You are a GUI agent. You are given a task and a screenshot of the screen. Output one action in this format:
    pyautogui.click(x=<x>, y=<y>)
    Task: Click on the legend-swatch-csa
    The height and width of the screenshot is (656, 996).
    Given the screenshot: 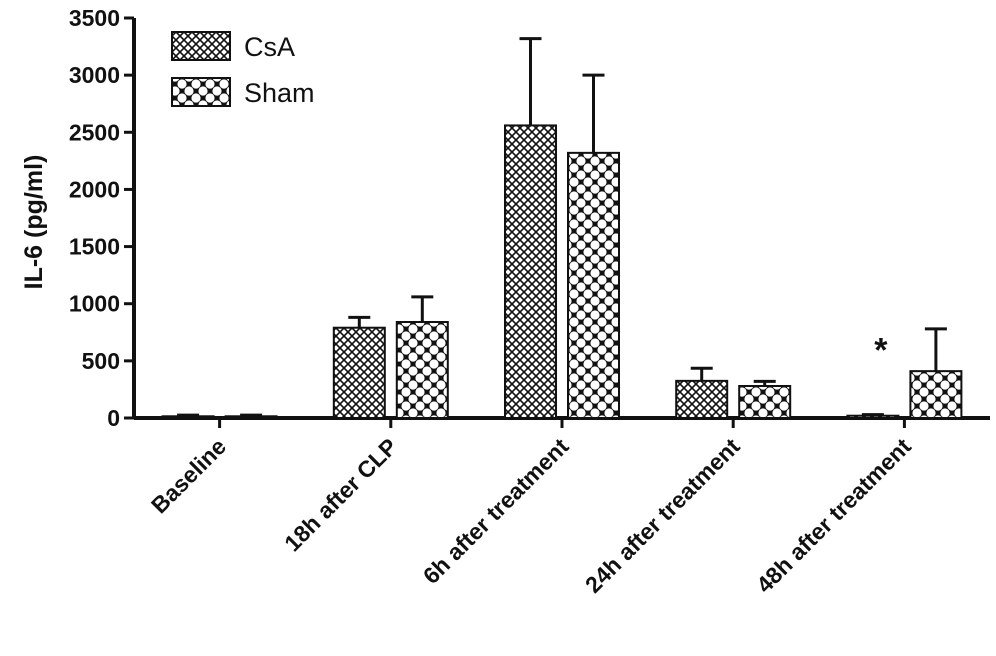 What is the action you would take?
    pyautogui.click(x=201, y=46)
    